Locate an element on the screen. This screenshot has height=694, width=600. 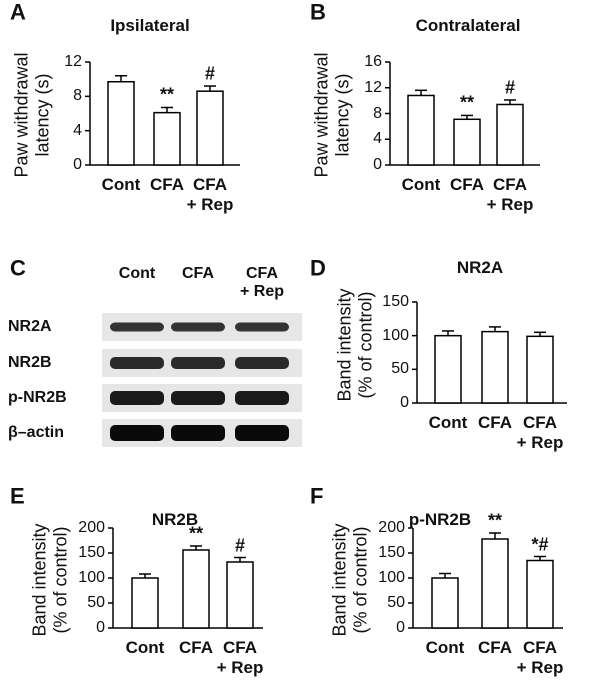
blot-column-label: CFA is located at coordinates (198, 273).